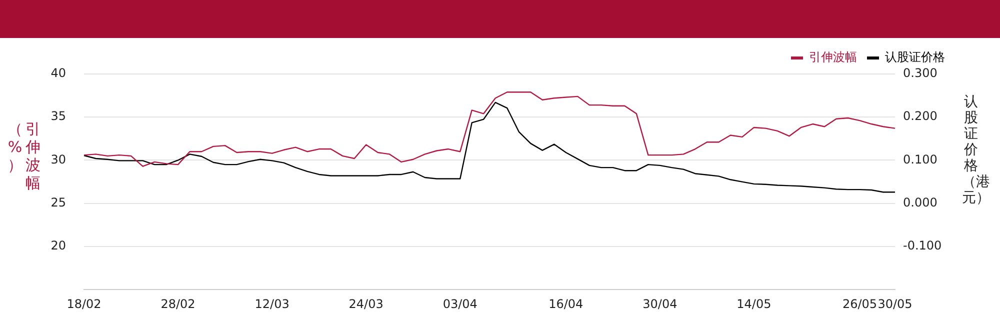 Image resolution: width=1000 pixels, height=324 pixels. I want to click on y2-tick-label: 0.200, so click(920, 116).